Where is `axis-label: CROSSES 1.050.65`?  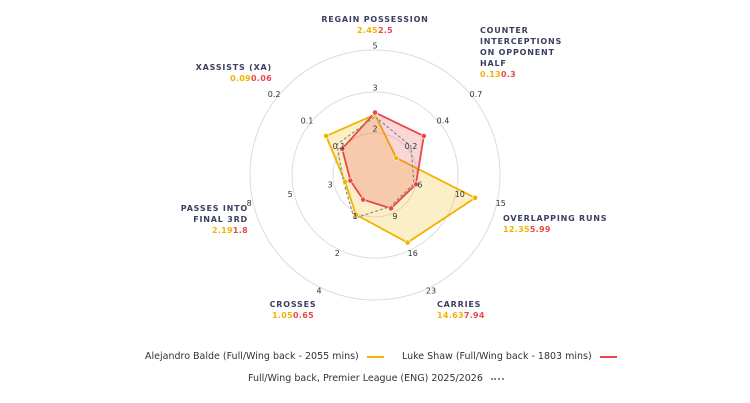
axis-label: CROSSES 1.050.65 is located at coordinates (293, 310).